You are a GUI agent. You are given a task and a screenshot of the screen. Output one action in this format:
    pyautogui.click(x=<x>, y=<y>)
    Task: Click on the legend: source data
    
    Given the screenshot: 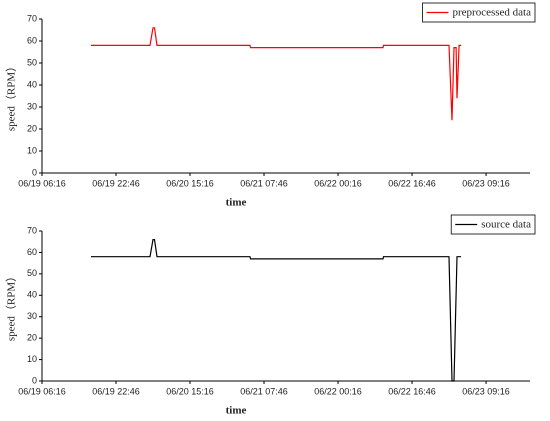 What is the action you would take?
    pyautogui.click(x=493, y=224)
    